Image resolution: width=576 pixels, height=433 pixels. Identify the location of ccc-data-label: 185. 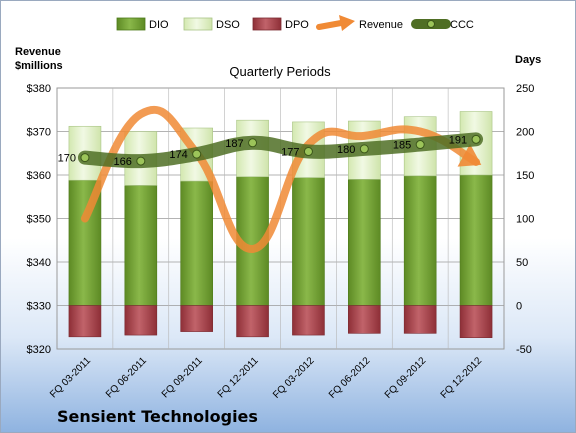
(402, 146).